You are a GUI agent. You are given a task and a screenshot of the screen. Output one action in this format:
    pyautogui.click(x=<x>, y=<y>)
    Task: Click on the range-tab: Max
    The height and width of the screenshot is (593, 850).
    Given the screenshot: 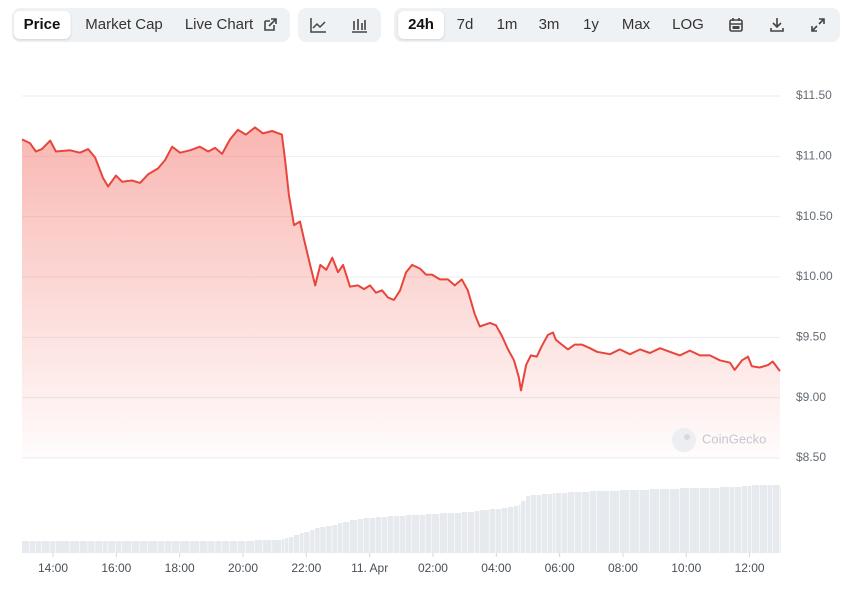 What is the action you would take?
    pyautogui.click(x=636, y=24)
    